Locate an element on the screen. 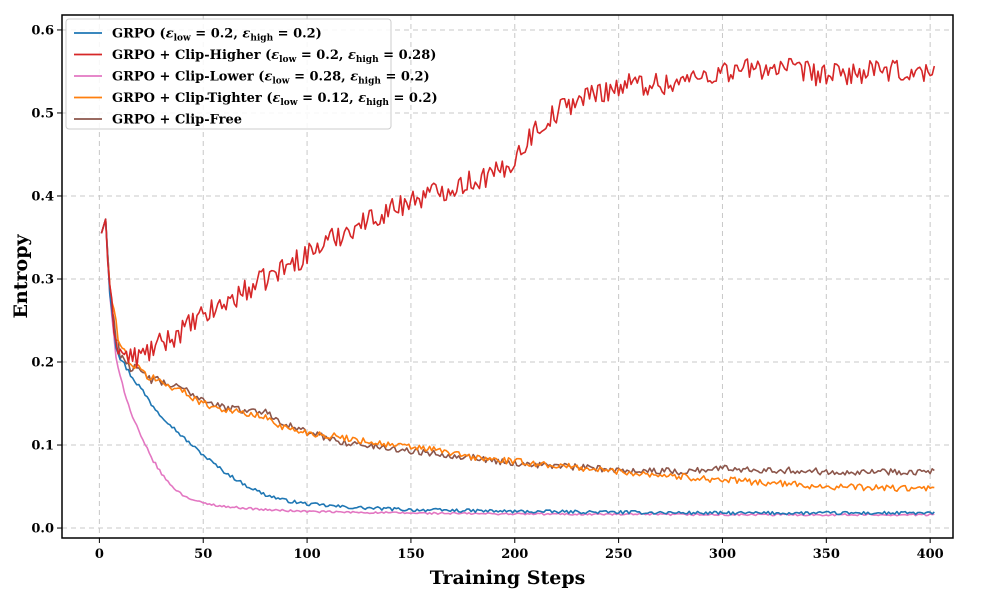  x-tick-label: 400 is located at coordinates (930, 554).